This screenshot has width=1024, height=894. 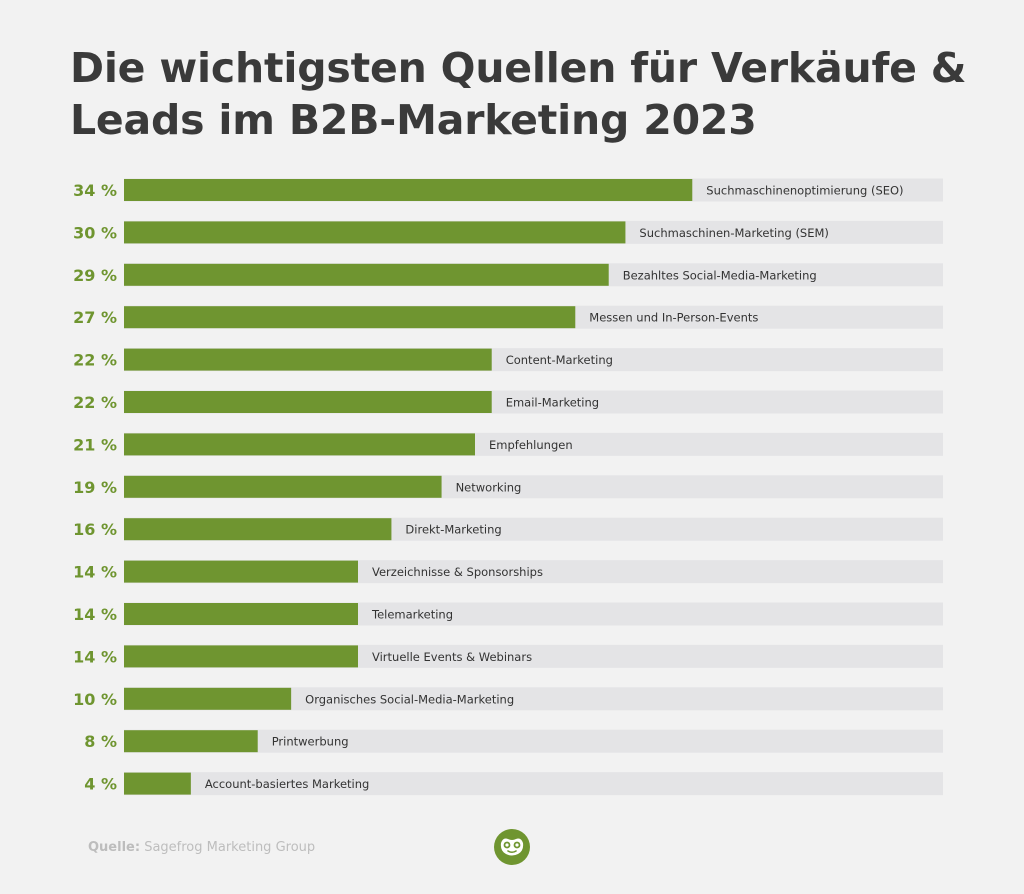 What do you see at coordinates (559, 360) in the screenshot?
I see `category-label: Content-Marketing` at bounding box center [559, 360].